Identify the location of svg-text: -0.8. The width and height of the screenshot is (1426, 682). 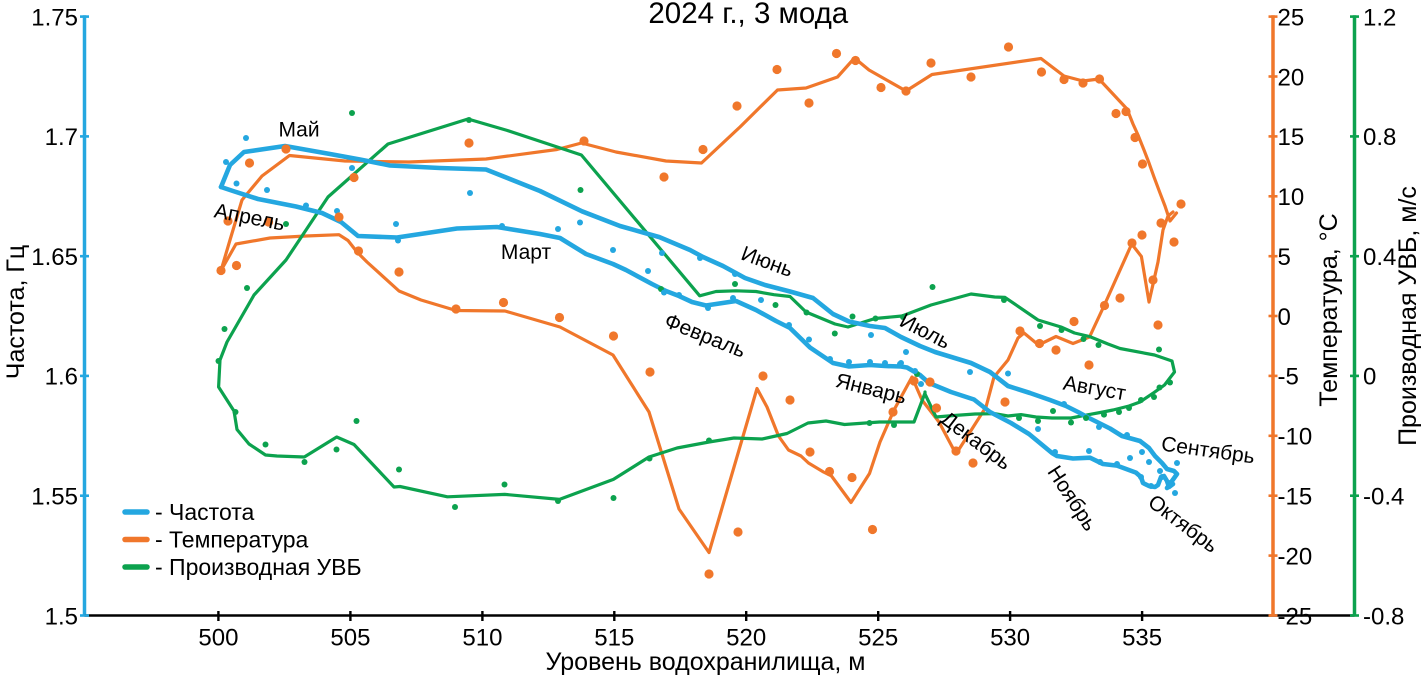
(1383, 616).